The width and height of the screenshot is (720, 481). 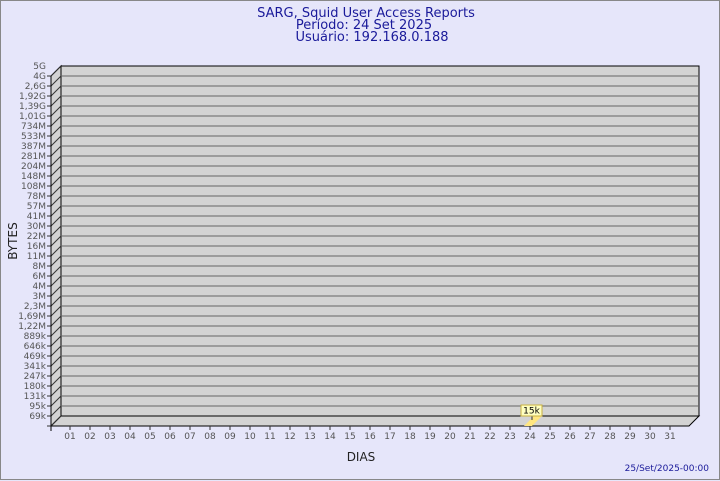 I want to click on y-tick-label: 1,92G, so click(x=32, y=97).